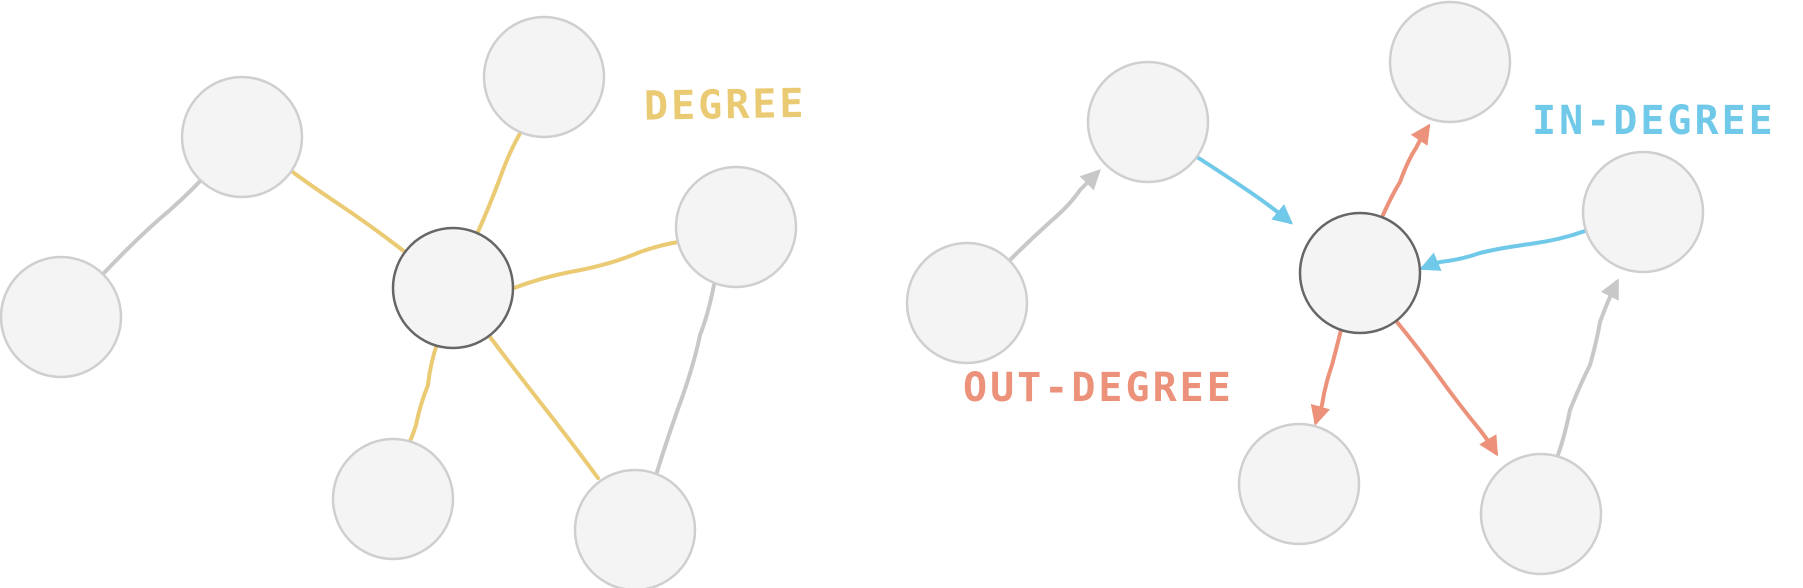 Image resolution: width=1803 pixels, height=588 pixels. Describe the element at coordinates (685, 378) in the screenshot. I see `edge-bottom-right-to-right` at that location.